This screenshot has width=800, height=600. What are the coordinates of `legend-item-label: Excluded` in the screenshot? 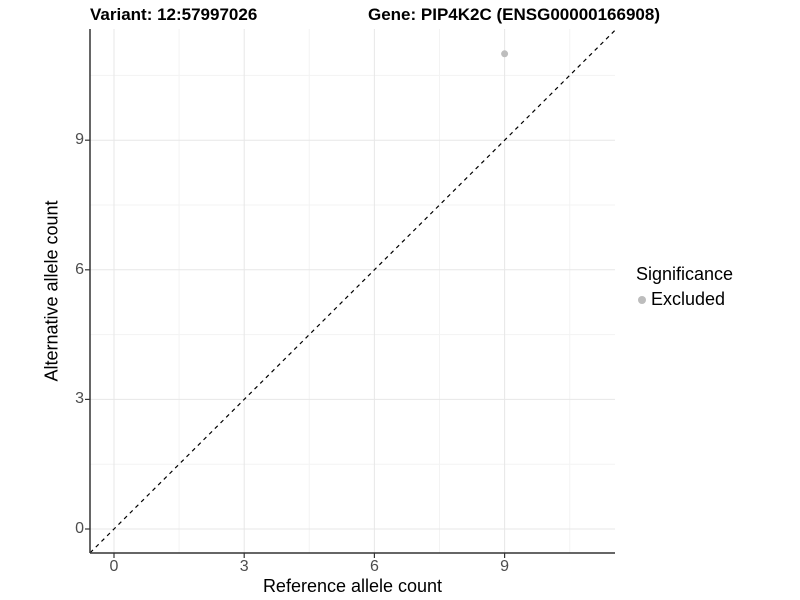 It's located at (688, 299).